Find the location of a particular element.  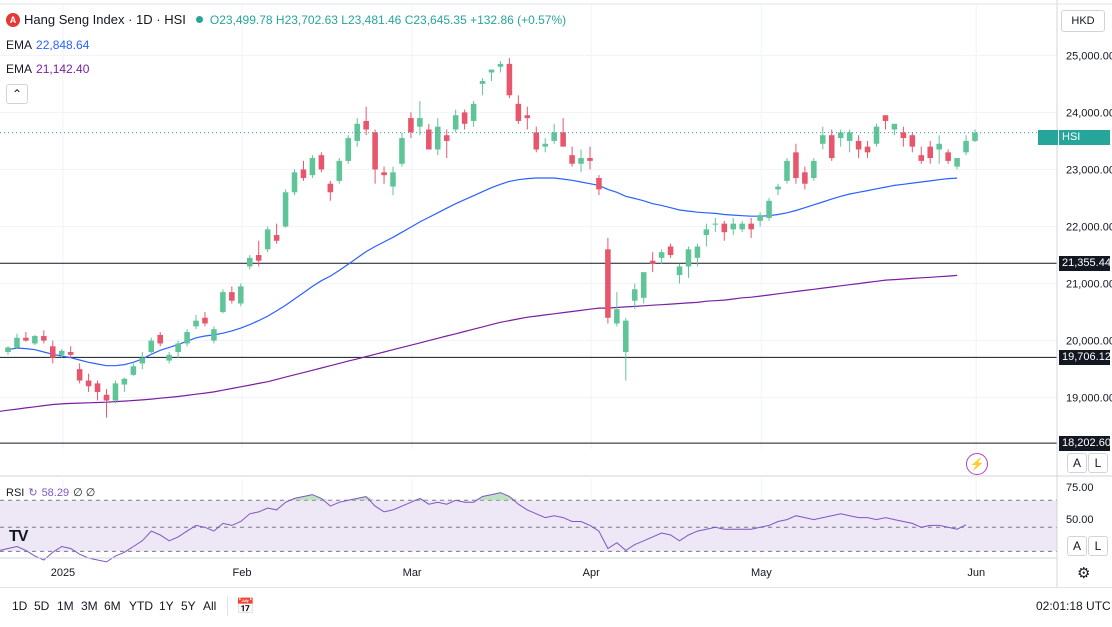

currency-button: HKD is located at coordinates (1083, 21).